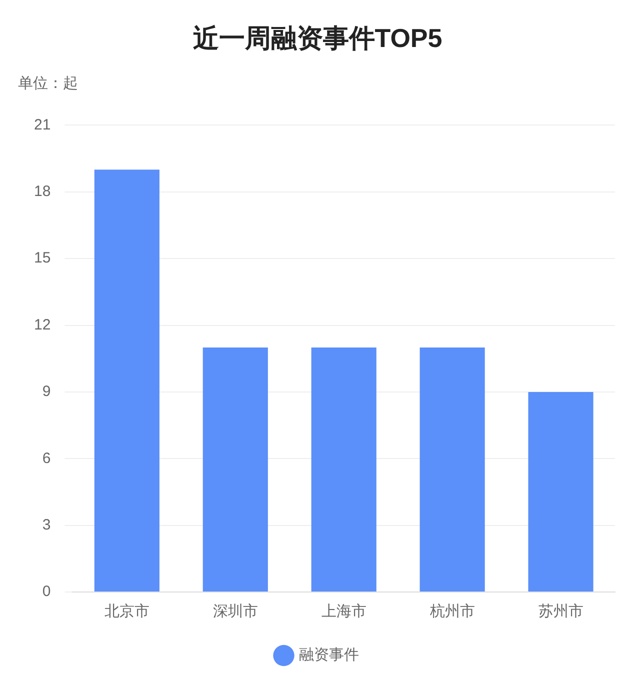 This screenshot has width=640, height=683. What do you see at coordinates (343, 611) in the screenshot?
I see `x-tick-label: 上海市` at bounding box center [343, 611].